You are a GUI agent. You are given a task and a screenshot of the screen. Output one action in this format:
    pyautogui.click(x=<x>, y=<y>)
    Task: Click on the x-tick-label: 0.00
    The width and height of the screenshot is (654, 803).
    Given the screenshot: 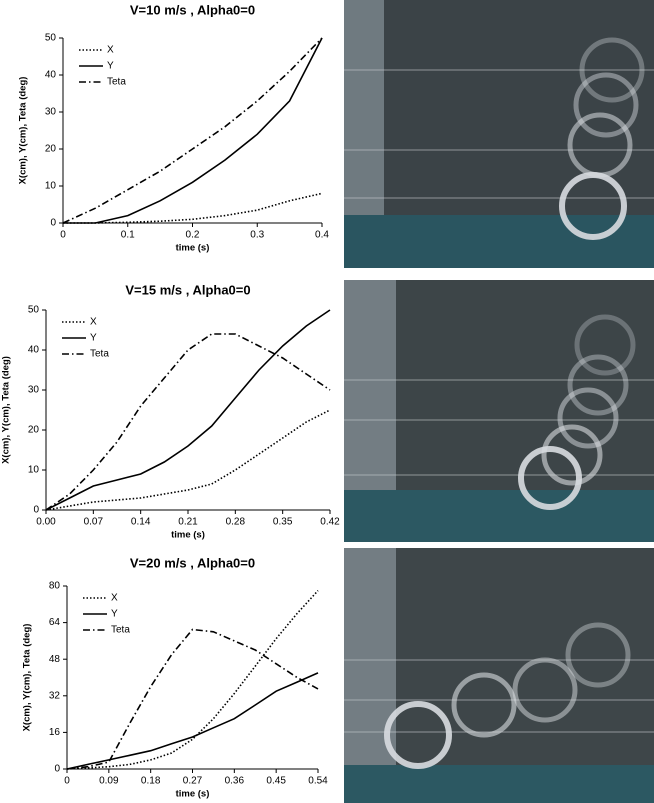 What is the action you would take?
    pyautogui.click(x=46, y=522)
    